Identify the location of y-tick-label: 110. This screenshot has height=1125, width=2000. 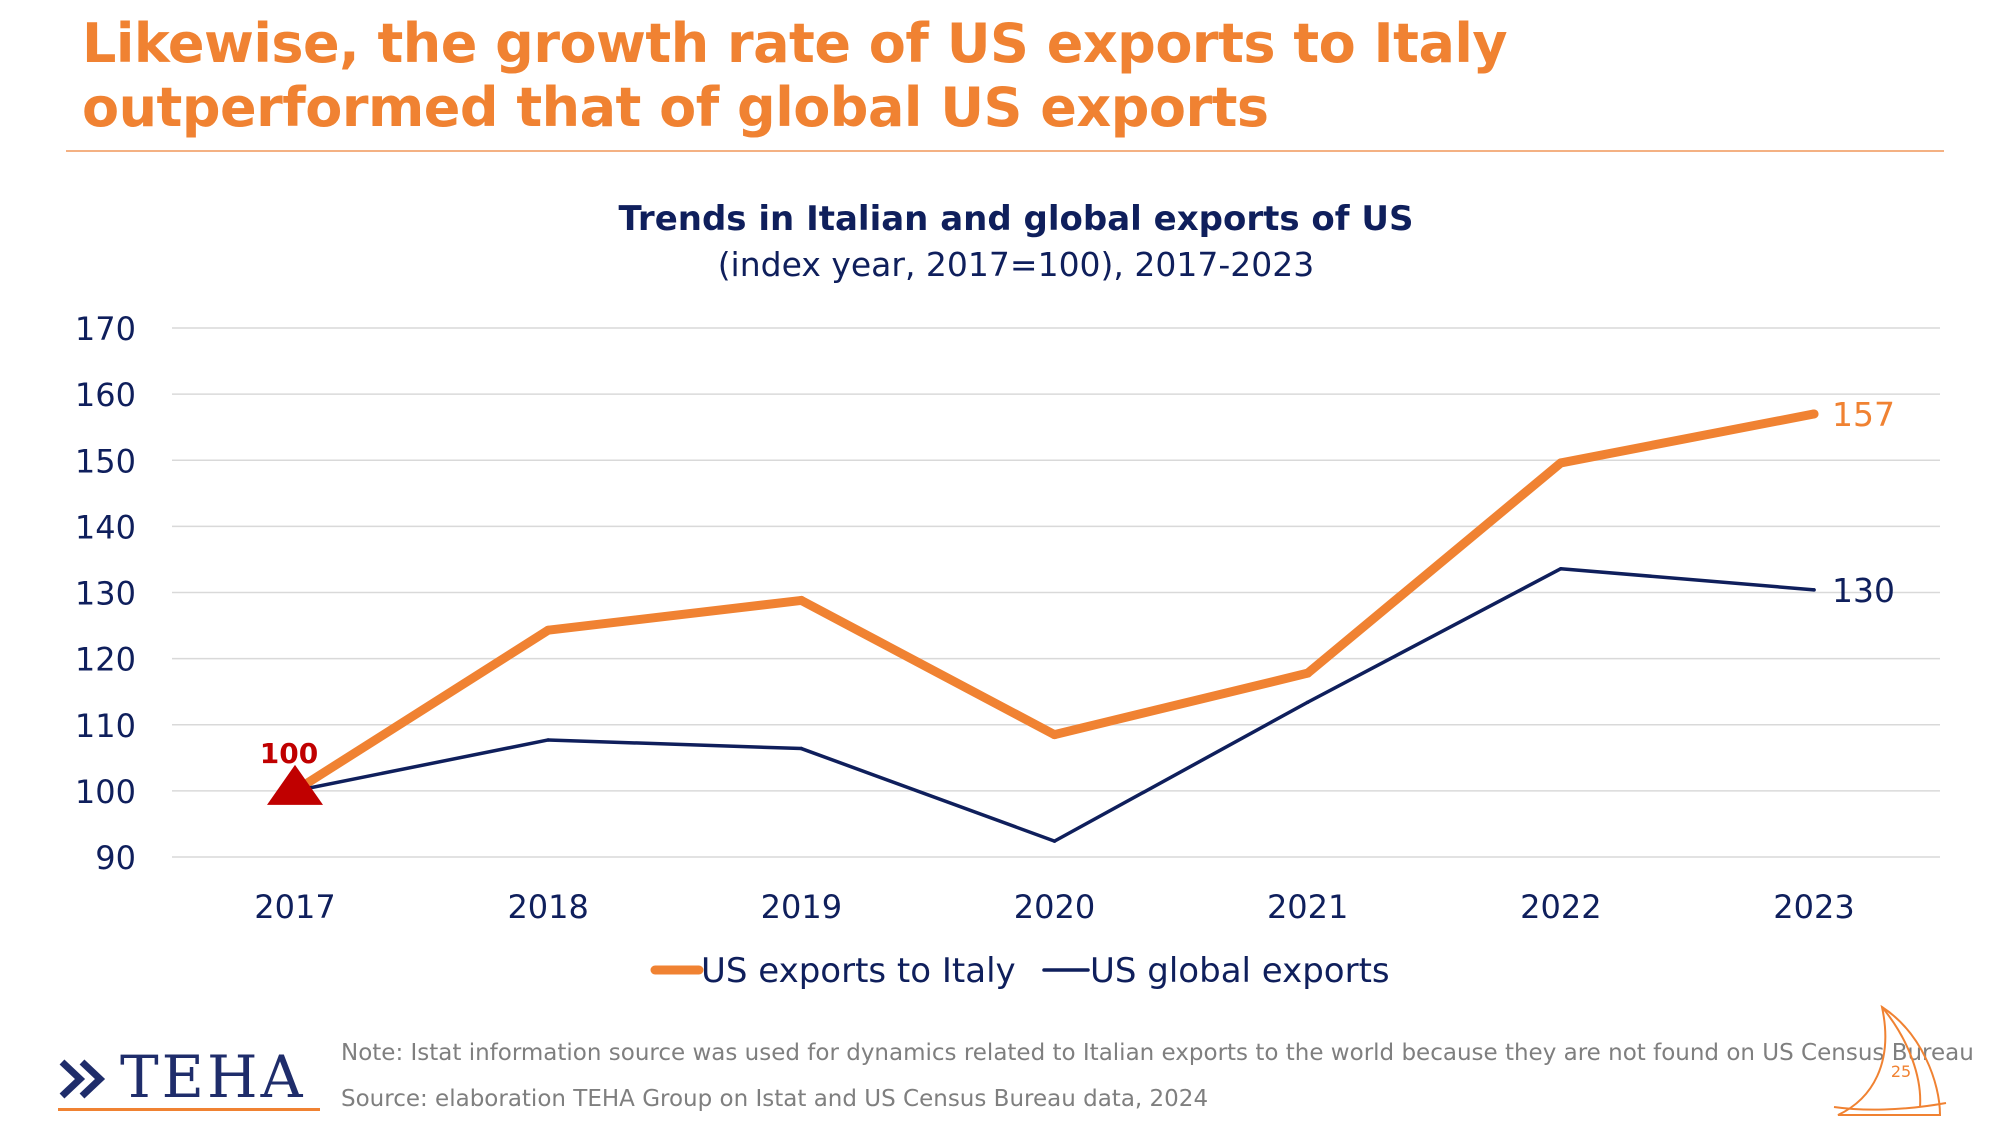
(105, 726).